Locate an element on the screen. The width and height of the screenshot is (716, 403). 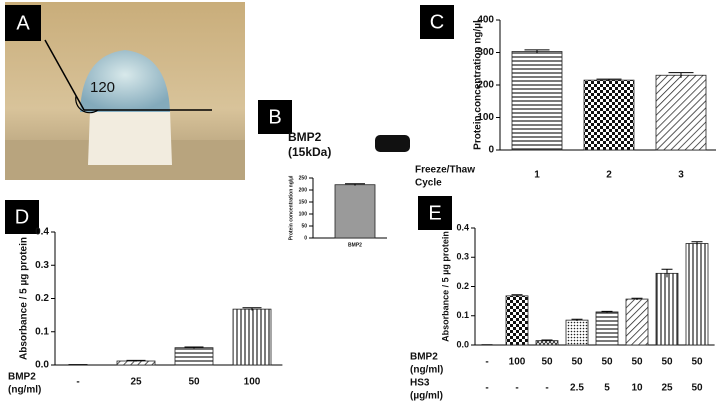
panel-label: C is located at coordinates (437, 22).